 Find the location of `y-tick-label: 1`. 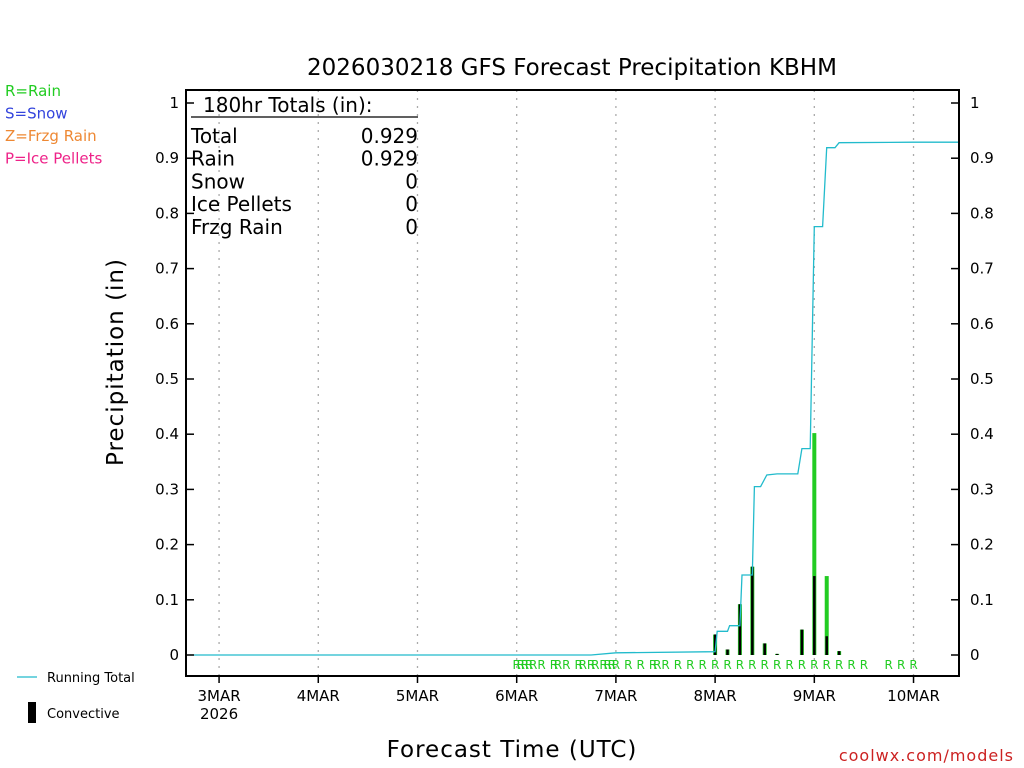

y-tick-label: 1 is located at coordinates (174, 103).